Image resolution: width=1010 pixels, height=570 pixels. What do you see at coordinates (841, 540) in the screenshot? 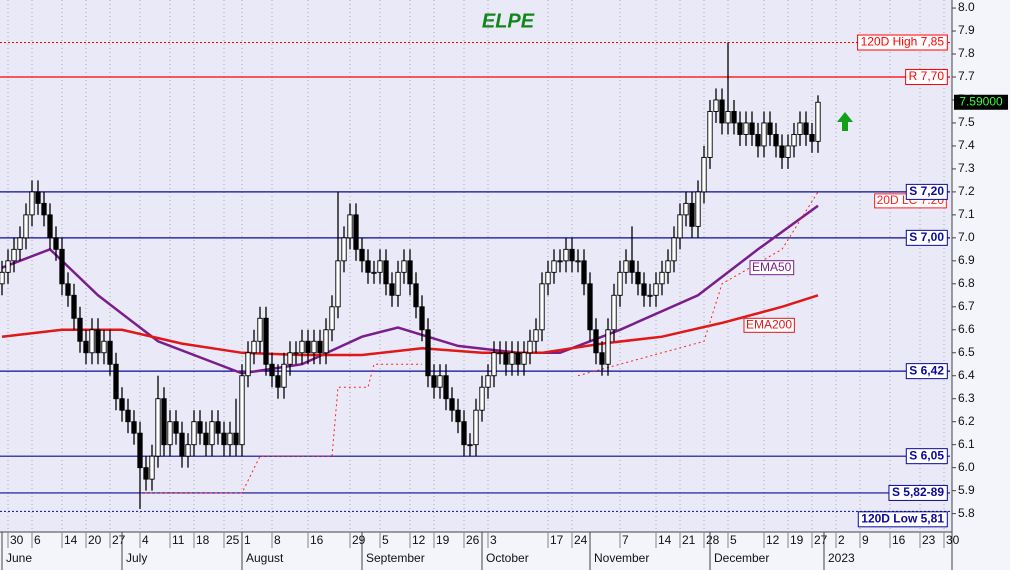
I see `x-tick-label: 2` at bounding box center [841, 540].